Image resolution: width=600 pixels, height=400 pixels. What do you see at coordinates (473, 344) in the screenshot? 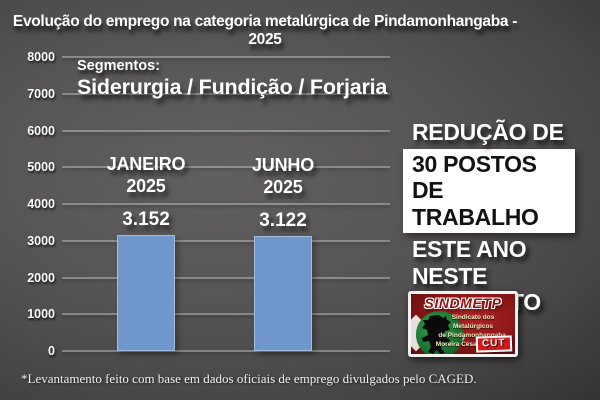
I see `logo-subtitle-line3: Moreira César e Roseira` at bounding box center [473, 344].